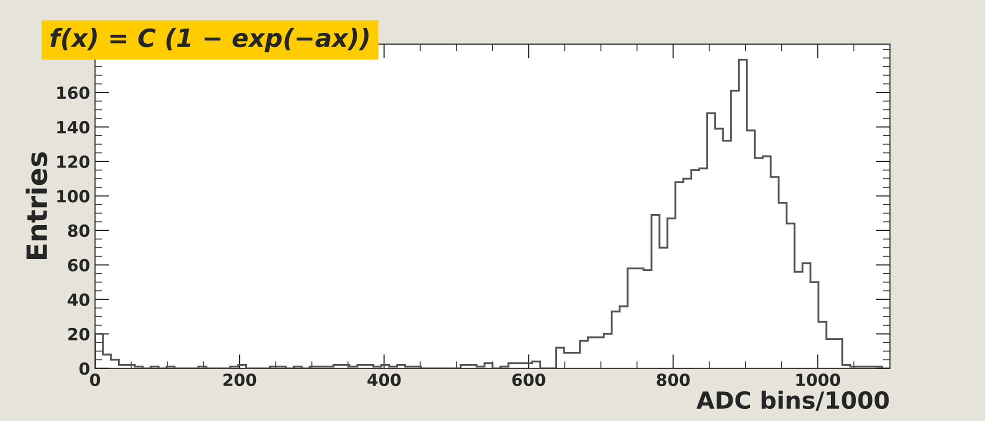 This screenshot has width=985, height=421. What do you see at coordinates (95, 380) in the screenshot?
I see `x-tick-label: 0` at bounding box center [95, 380].